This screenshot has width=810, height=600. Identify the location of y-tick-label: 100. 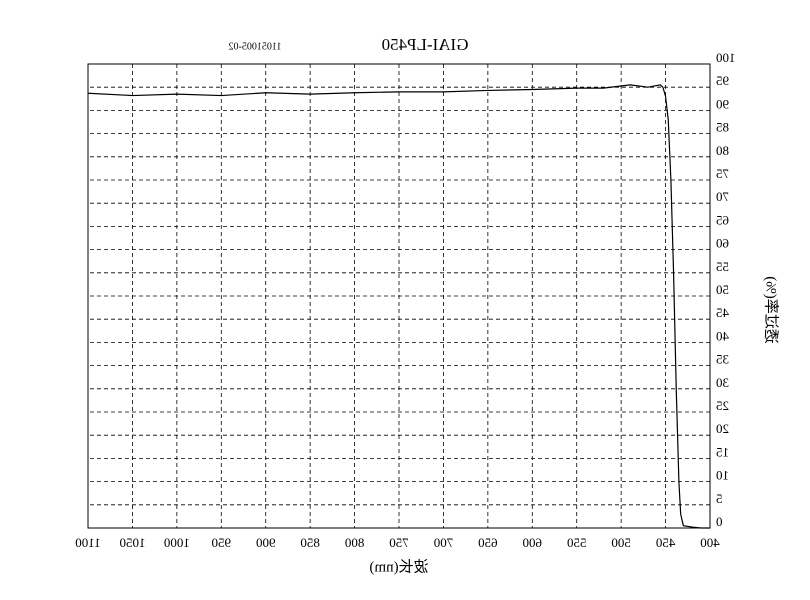
(726, 57).